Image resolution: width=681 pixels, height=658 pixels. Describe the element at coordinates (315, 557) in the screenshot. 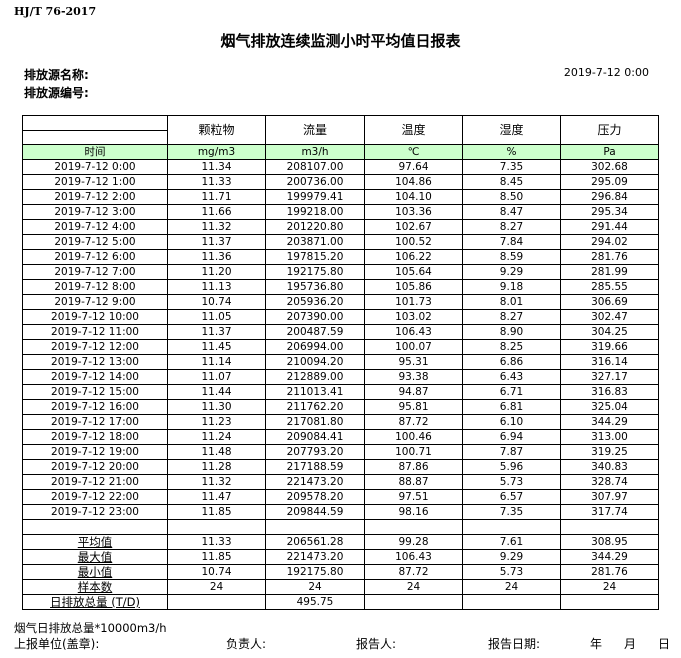

I see `flow-cell: 221473.20` at that location.